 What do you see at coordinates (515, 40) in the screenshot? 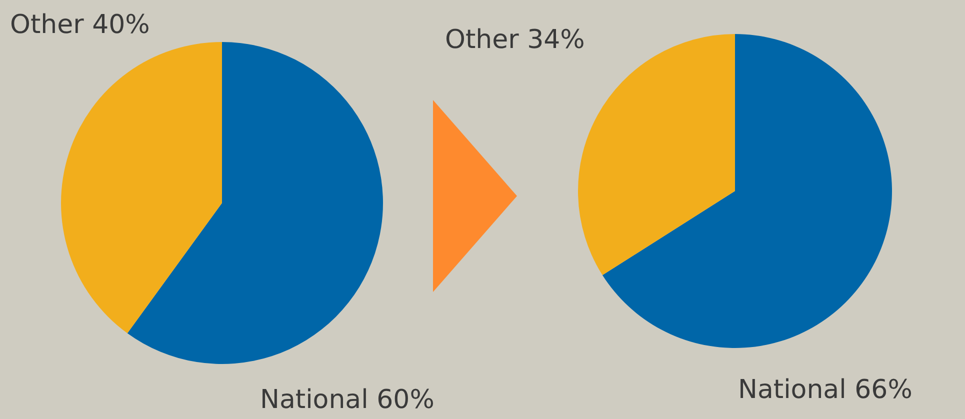
I see `slice-label: Other 34%` at bounding box center [515, 40].